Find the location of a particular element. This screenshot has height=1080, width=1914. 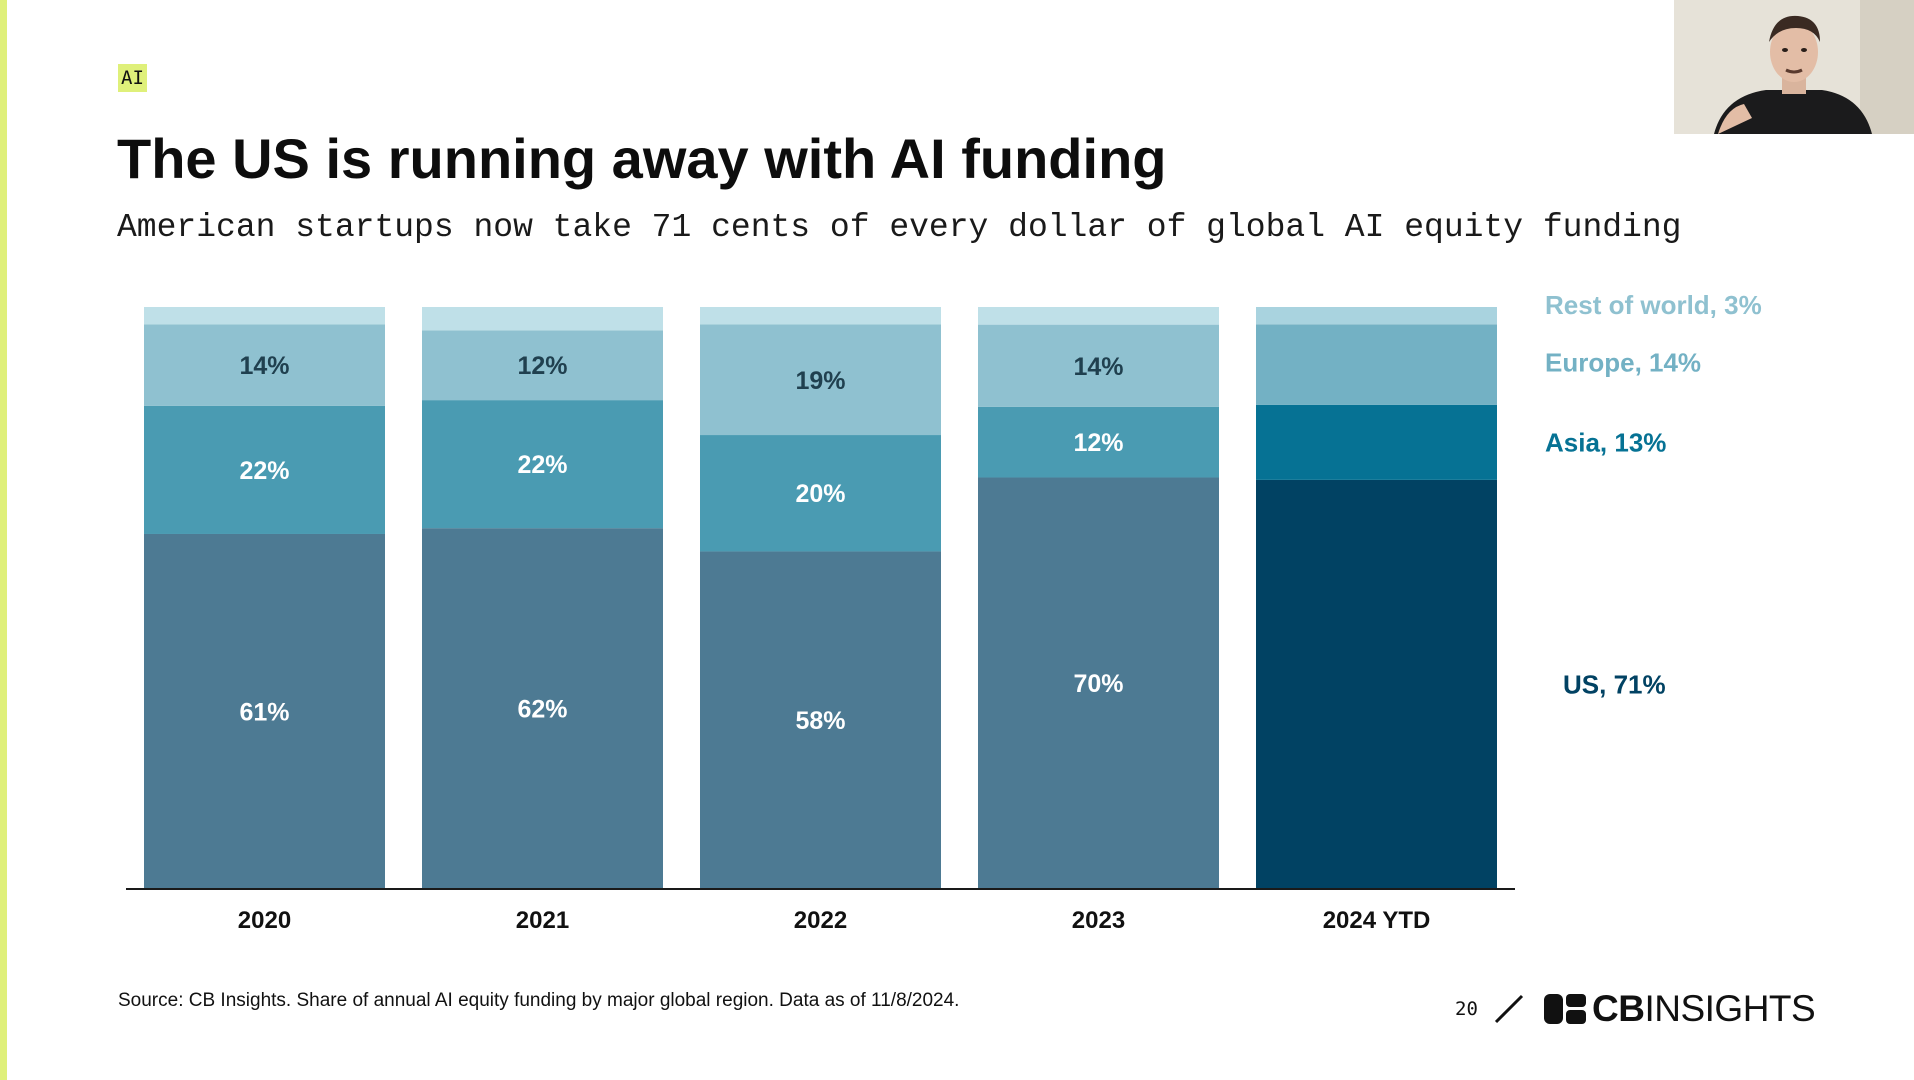

bar-asia-2021 is located at coordinates (542, 464).